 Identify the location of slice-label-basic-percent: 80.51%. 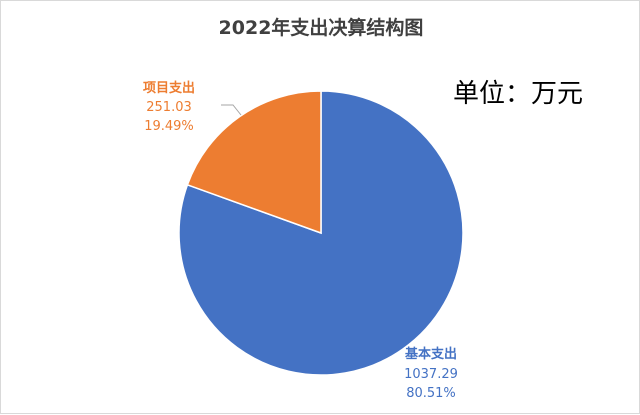
(431, 393).